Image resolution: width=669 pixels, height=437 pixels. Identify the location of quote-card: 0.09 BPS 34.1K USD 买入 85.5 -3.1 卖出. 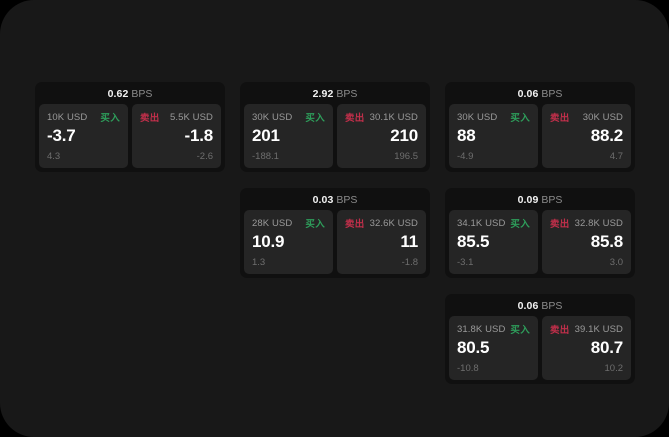
(540, 233).